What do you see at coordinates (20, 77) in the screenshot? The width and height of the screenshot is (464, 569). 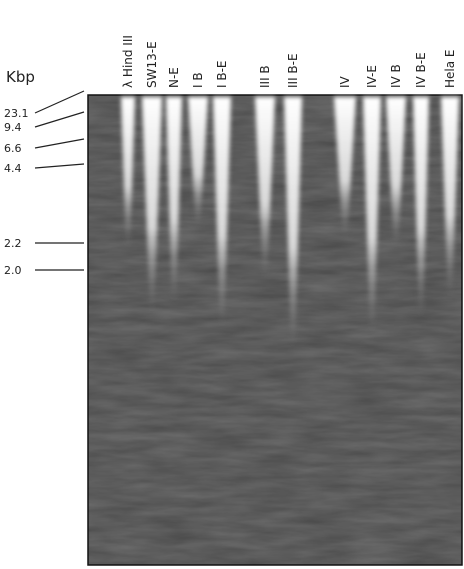 I see `unit-label: Kbp` at bounding box center [20, 77].